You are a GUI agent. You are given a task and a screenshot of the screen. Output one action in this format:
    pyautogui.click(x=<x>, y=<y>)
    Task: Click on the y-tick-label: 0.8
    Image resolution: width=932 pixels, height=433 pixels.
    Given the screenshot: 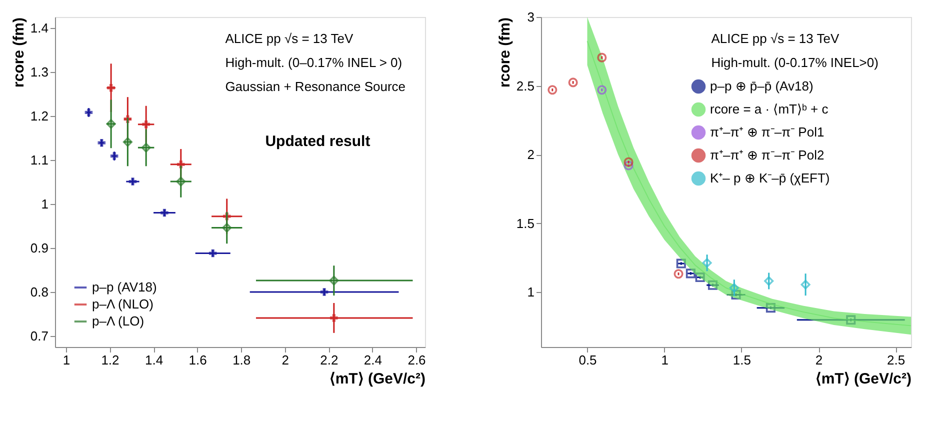 What is the action you would take?
    pyautogui.click(x=39, y=292)
    